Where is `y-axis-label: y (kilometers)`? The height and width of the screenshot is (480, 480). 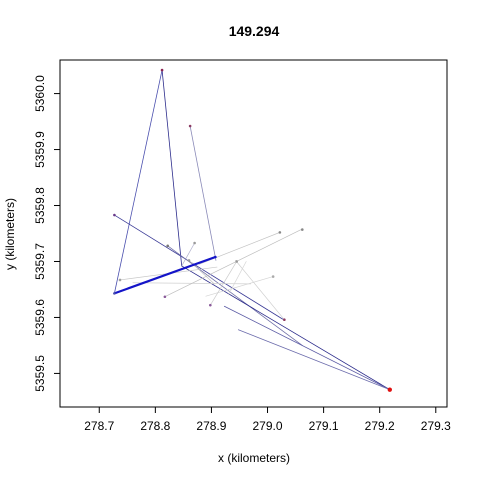 y-axis-label: y (kilometers) is located at coordinates (10, 234).